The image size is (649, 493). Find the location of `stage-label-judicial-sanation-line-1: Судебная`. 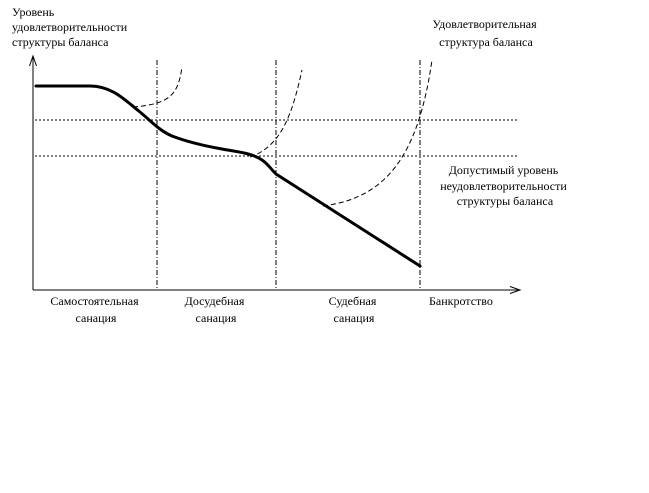

stage-label-judicial-sanation-line-1: Судебная is located at coordinates (353, 301).